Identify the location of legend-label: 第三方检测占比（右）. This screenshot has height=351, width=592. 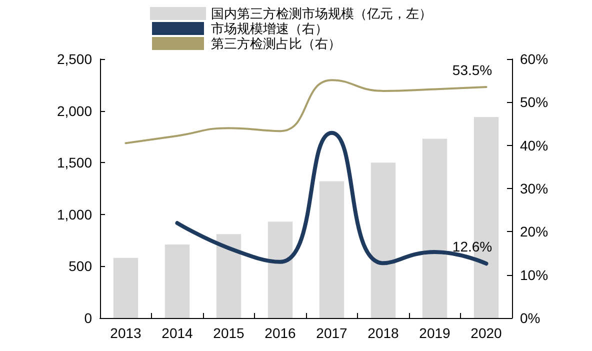
(276, 43).